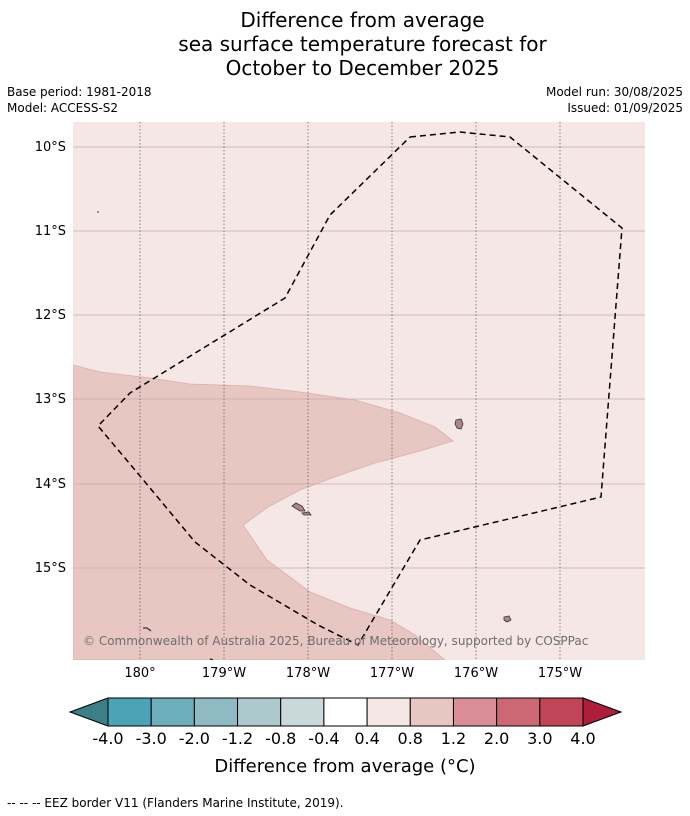  What do you see at coordinates (63, 108) in the screenshot?
I see `model-name: Model: ACCESS-S2` at bounding box center [63, 108].